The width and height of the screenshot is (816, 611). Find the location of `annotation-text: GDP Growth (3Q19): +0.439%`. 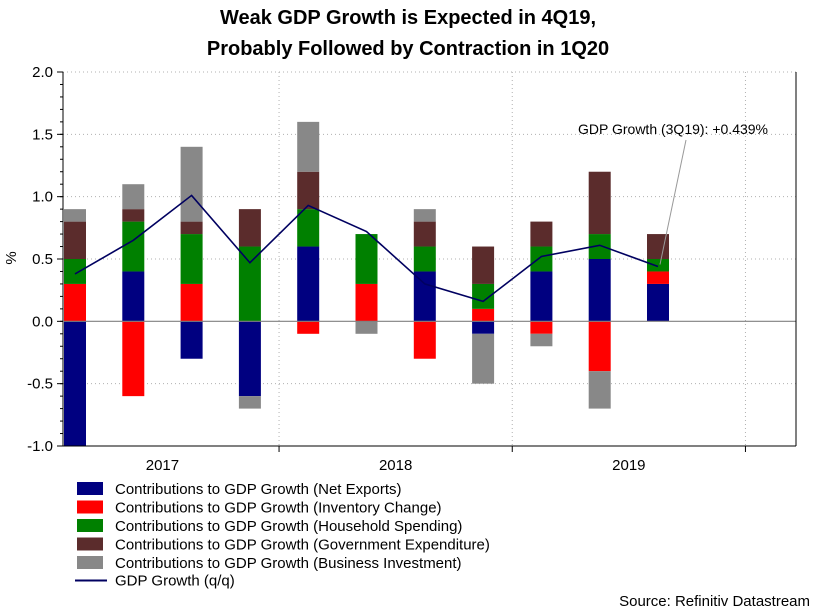

annotation-text: GDP Growth (3Q19): +0.439% is located at coordinates (673, 129).